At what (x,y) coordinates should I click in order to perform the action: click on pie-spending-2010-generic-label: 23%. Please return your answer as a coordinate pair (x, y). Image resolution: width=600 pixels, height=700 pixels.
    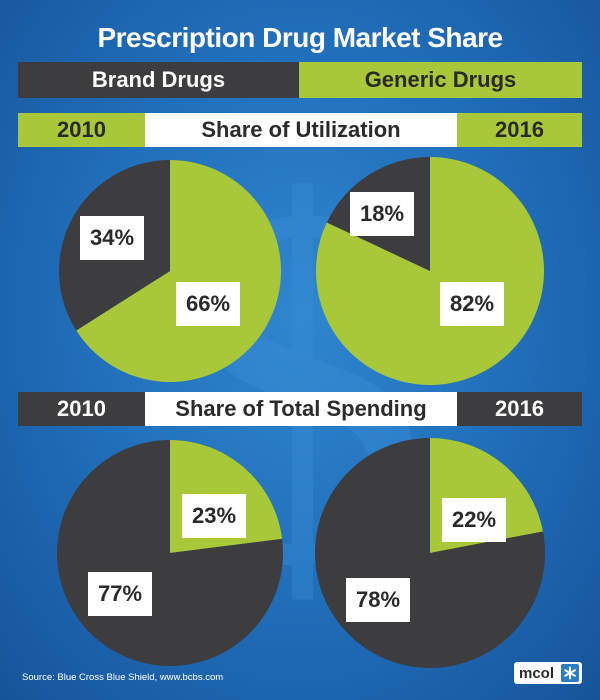
    Looking at the image, I should click on (214, 516).